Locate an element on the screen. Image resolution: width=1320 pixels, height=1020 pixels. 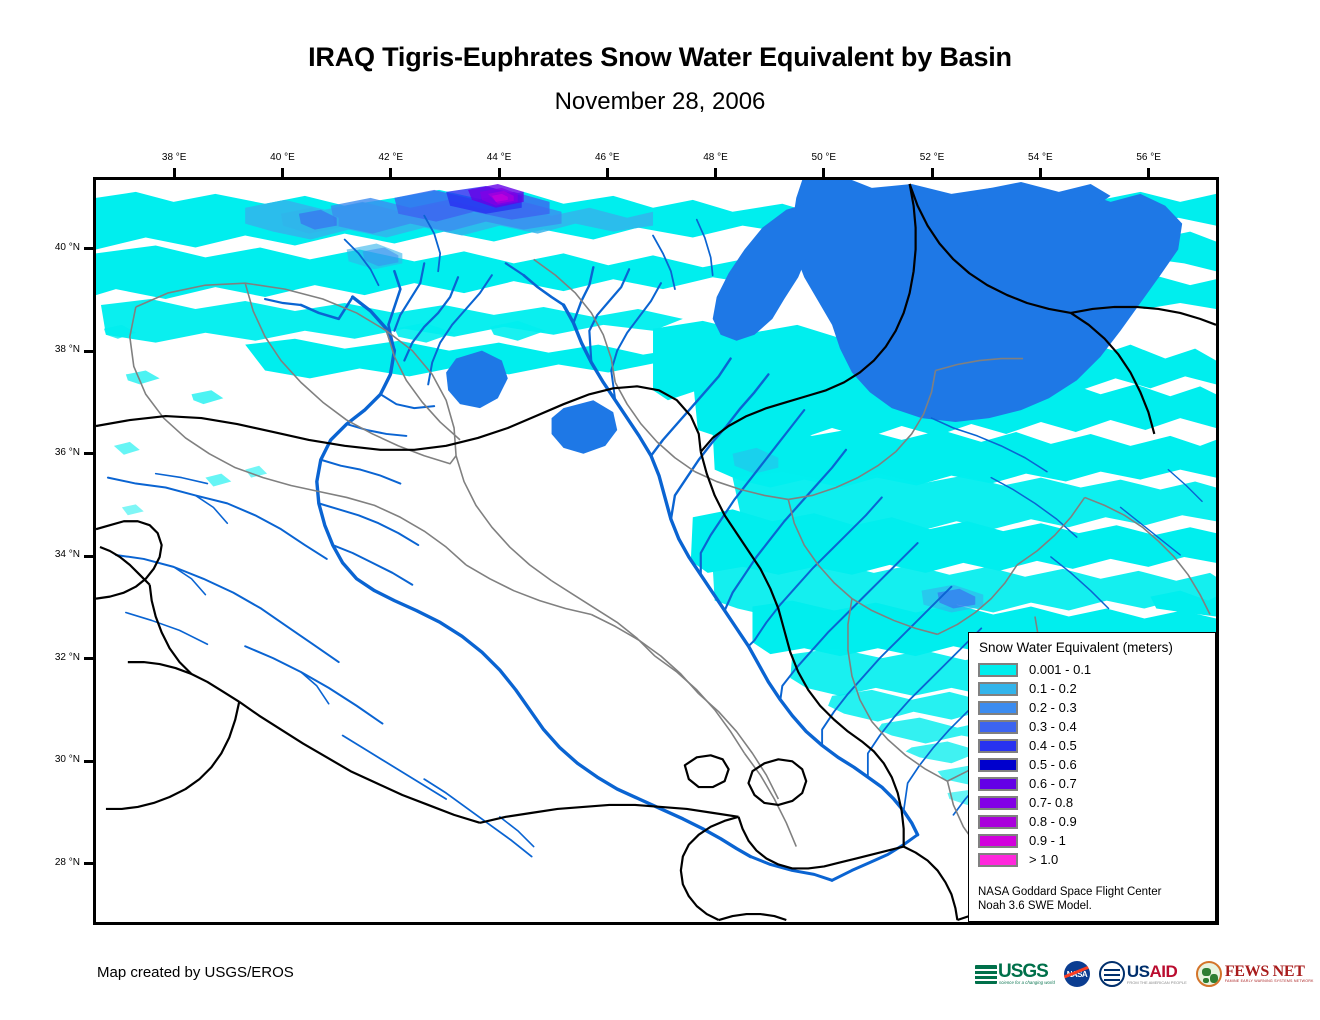
longitude-label: 40 °E is located at coordinates (282, 157).